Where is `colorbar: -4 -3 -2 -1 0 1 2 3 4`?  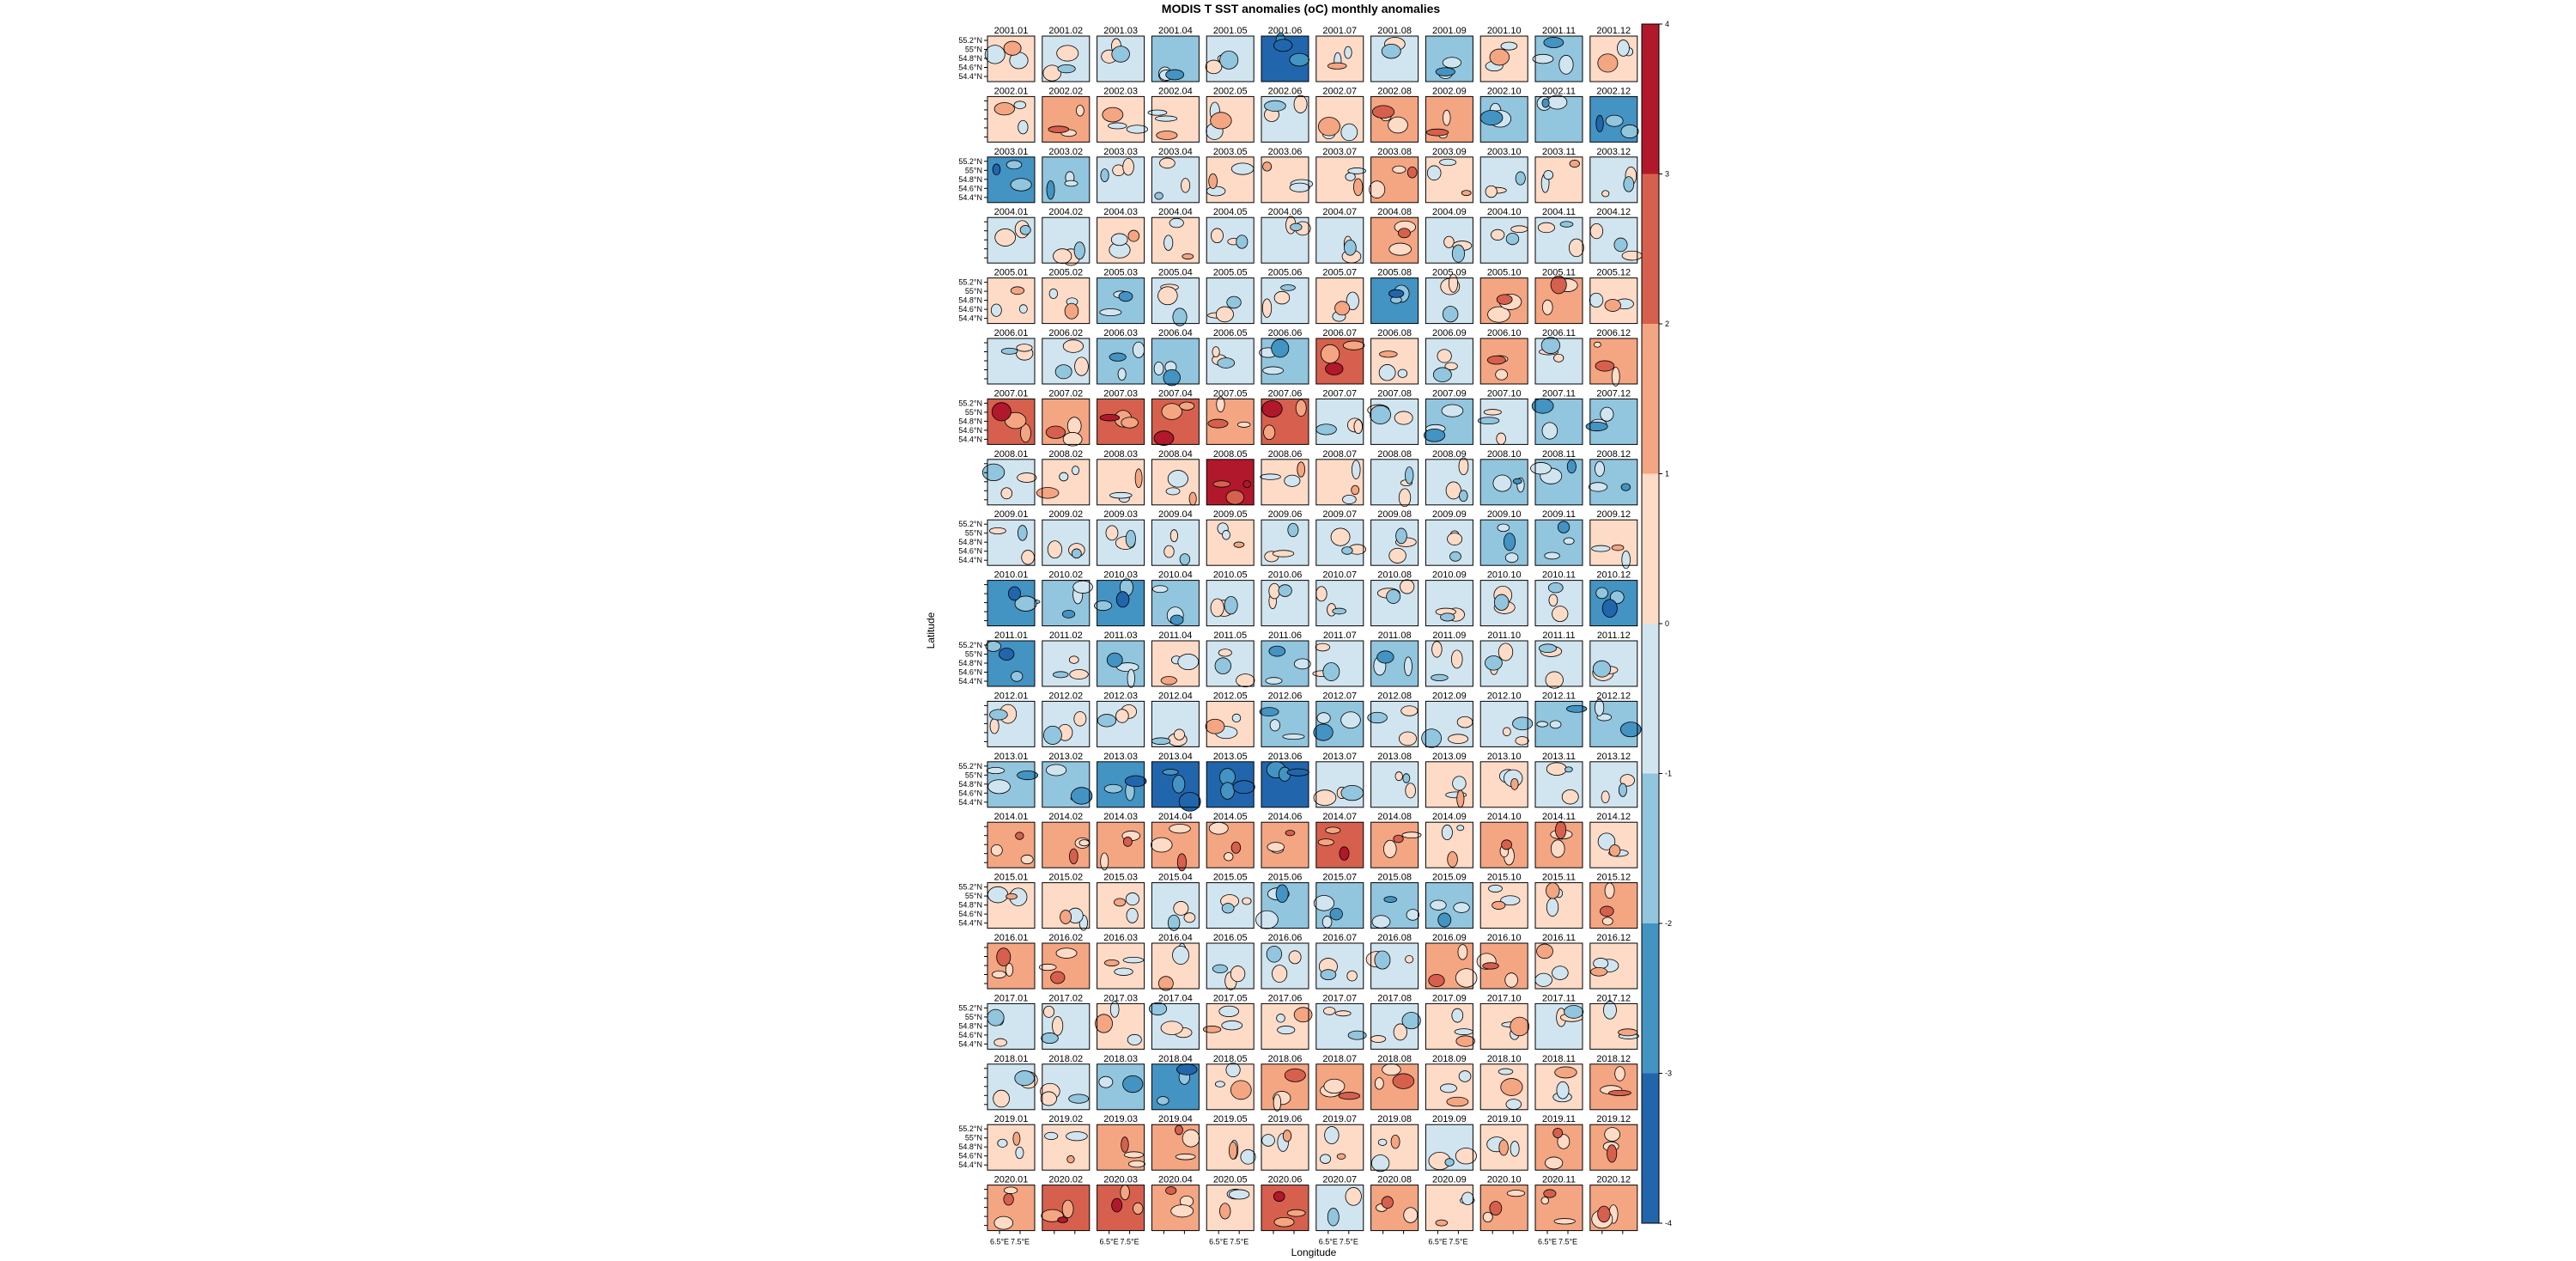
colorbar: -4 -3 -2 -1 0 1 2 3 4 is located at coordinates (1656, 624).